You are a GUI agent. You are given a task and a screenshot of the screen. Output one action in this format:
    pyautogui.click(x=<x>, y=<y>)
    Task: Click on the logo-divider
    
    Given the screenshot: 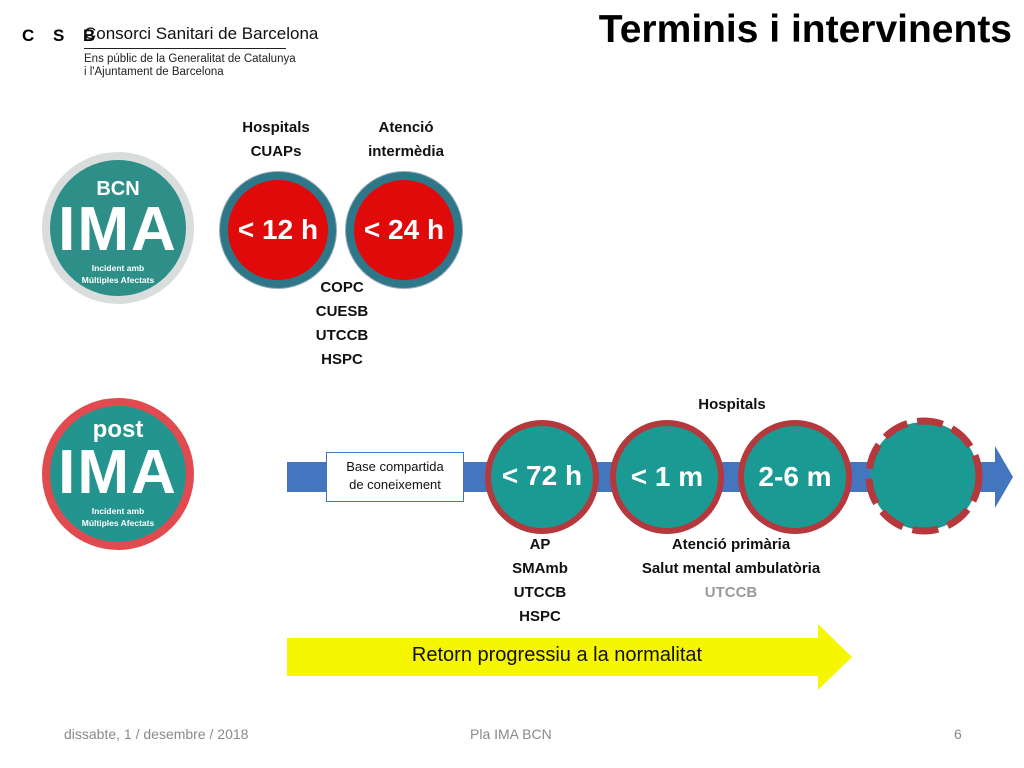 What is the action you would take?
    pyautogui.click(x=185, y=48)
    